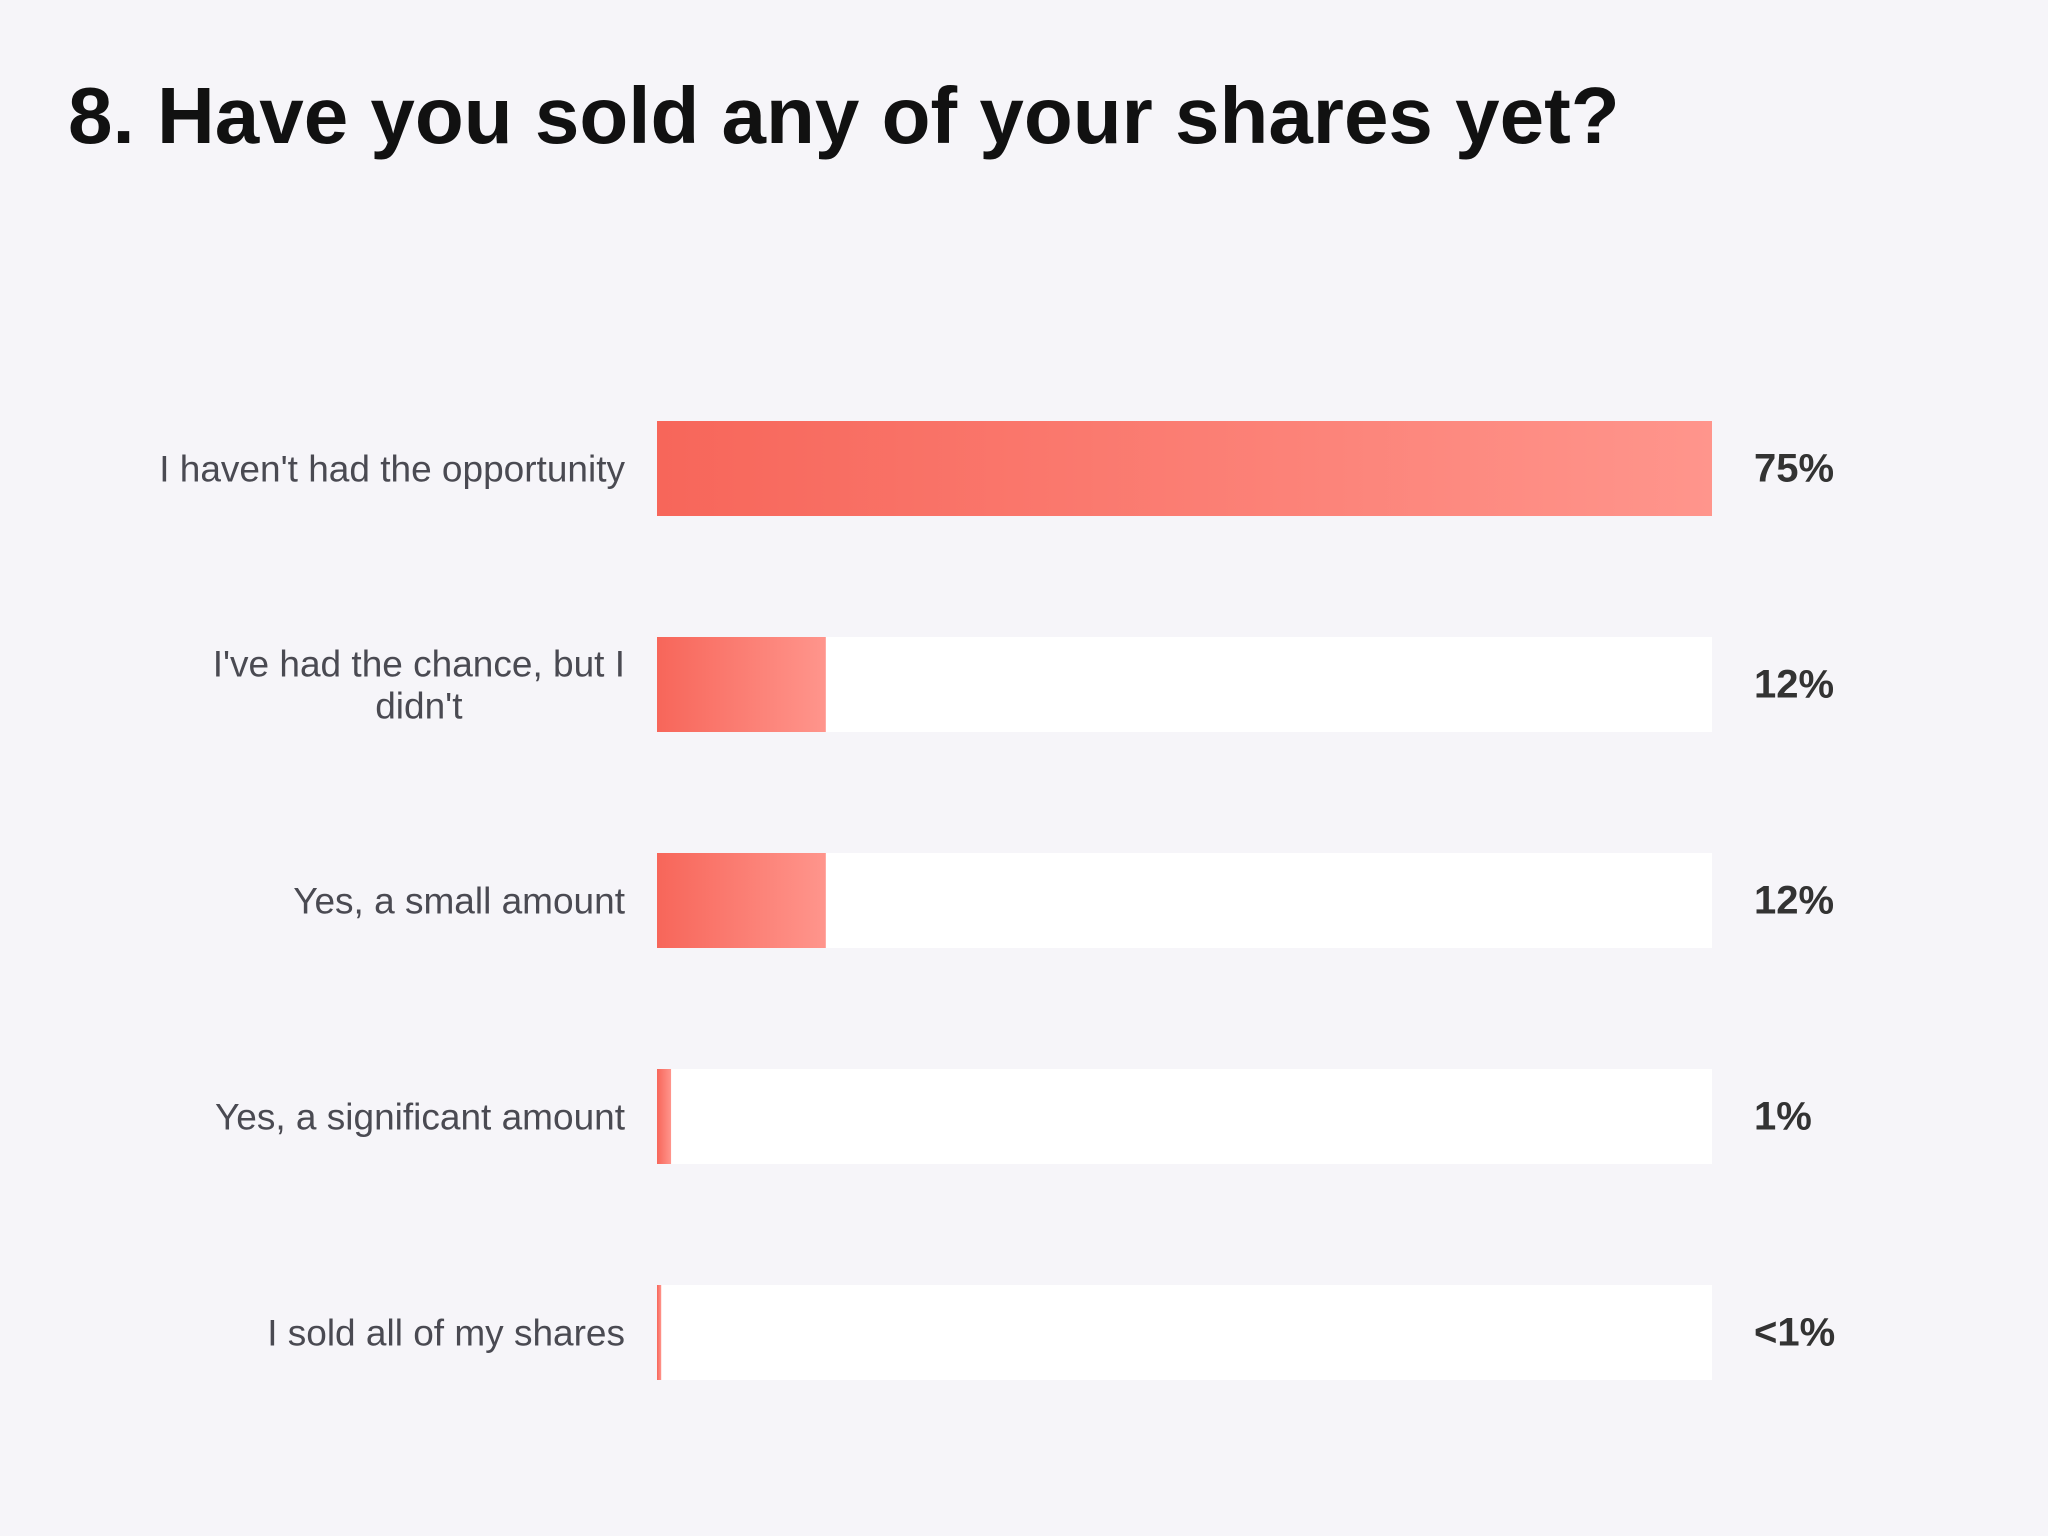 This screenshot has height=1536, width=2048. I want to click on category-label: Yes, a significant amount, so click(420, 1116).